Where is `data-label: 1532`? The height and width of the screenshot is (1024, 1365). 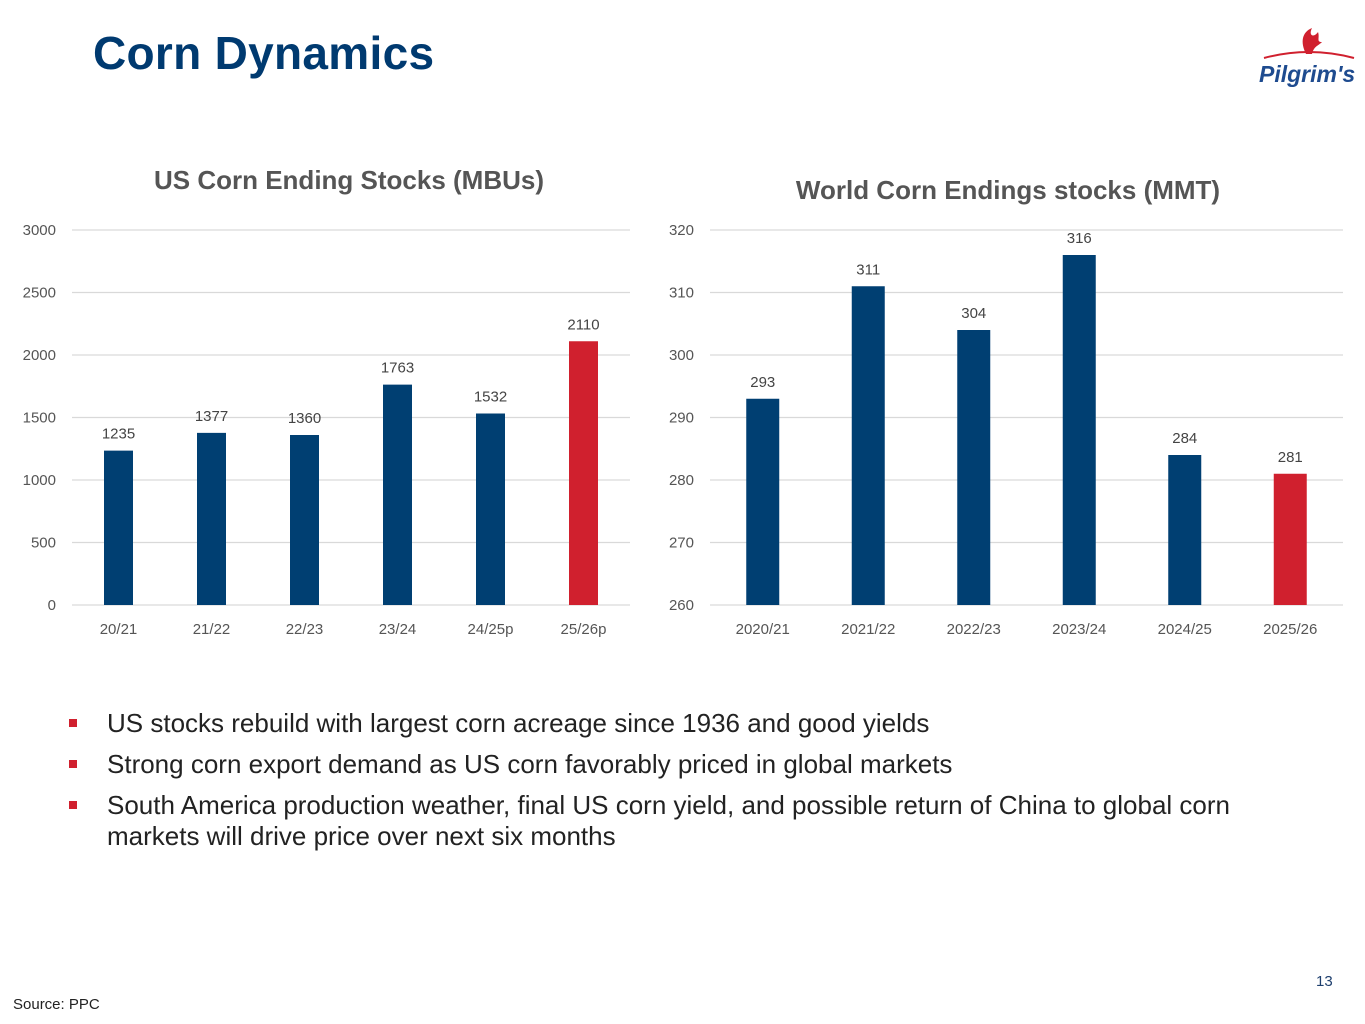
data-label: 1532 is located at coordinates (490, 397).